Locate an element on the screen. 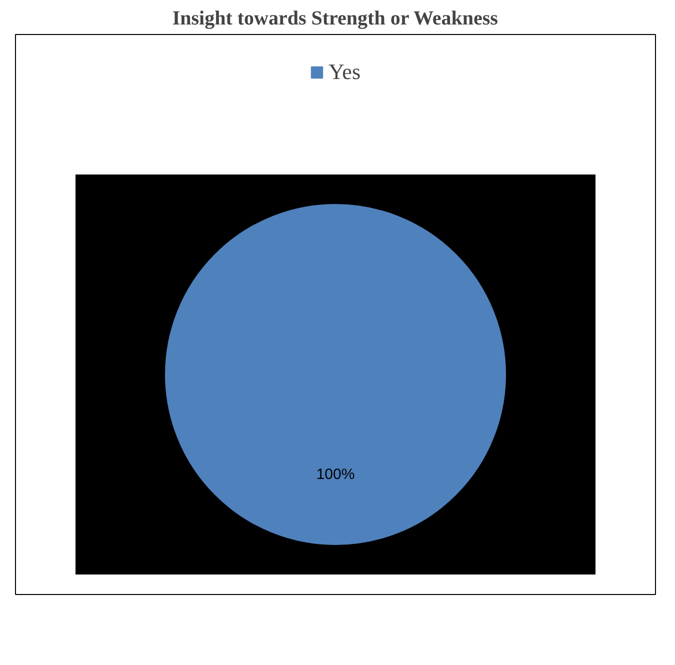  data-label: 100% is located at coordinates (335, 474).